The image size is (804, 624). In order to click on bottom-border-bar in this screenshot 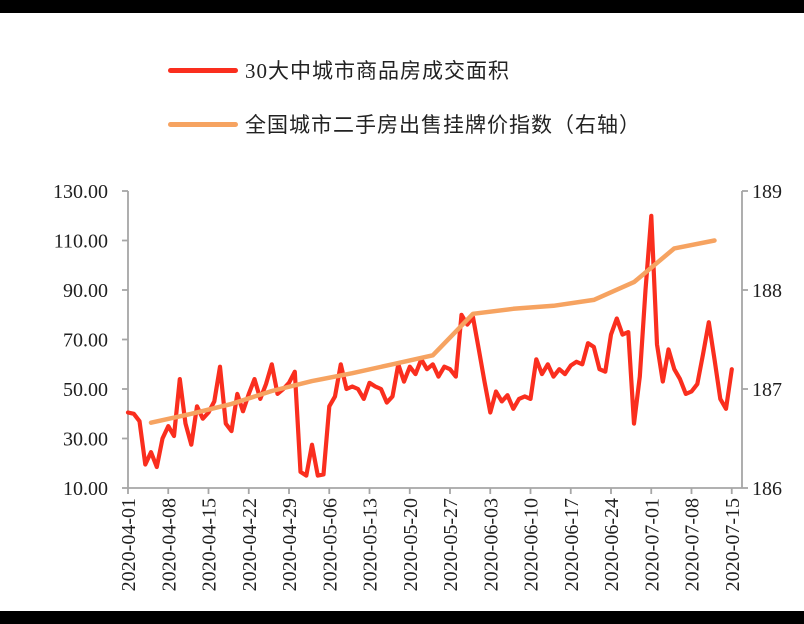, I will do `click(402, 617)`.